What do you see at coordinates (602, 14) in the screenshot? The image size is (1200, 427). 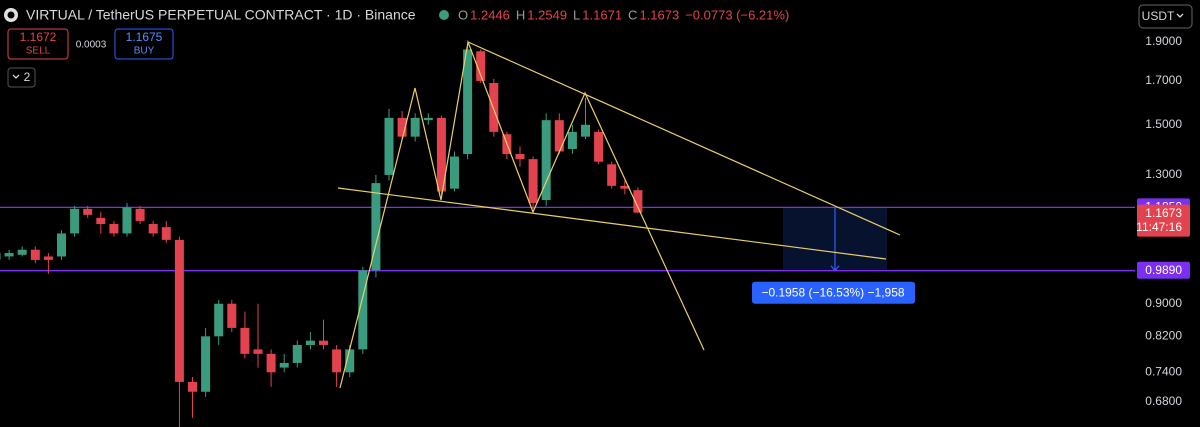 I see `ohlc-value: 1.1671` at bounding box center [602, 14].